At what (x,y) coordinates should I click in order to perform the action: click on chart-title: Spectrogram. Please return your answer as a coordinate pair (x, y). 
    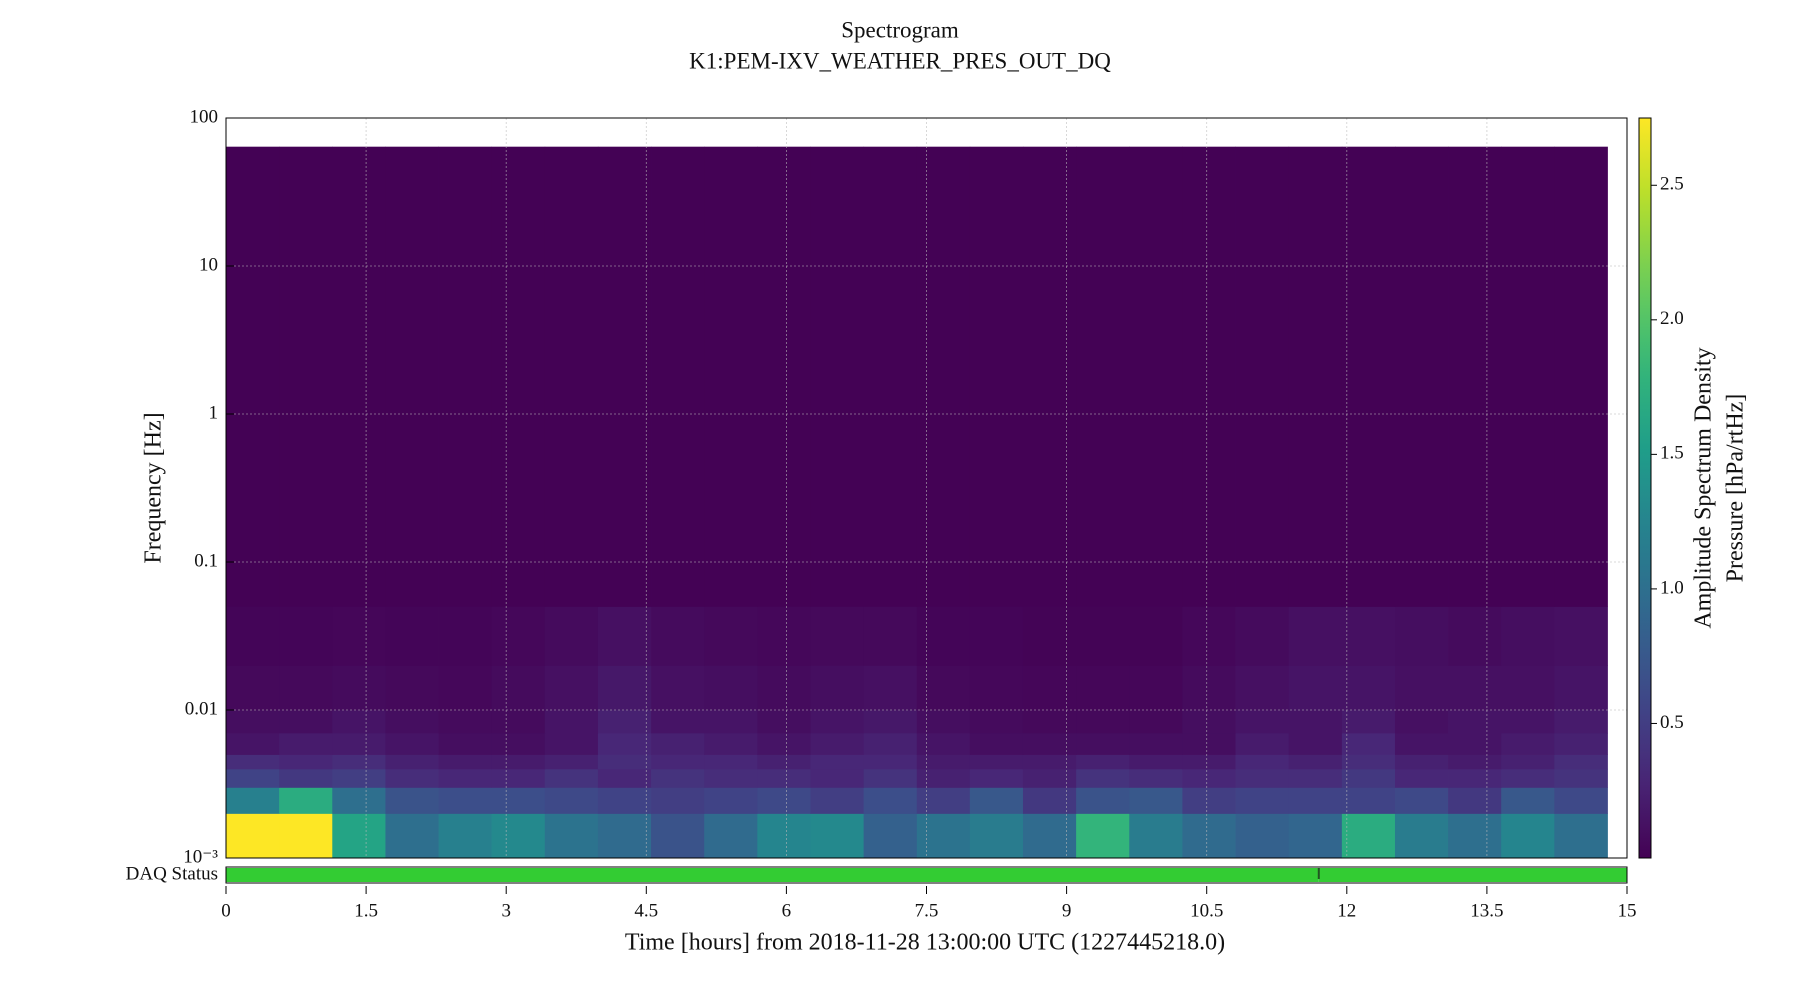
    Looking at the image, I should click on (900, 29).